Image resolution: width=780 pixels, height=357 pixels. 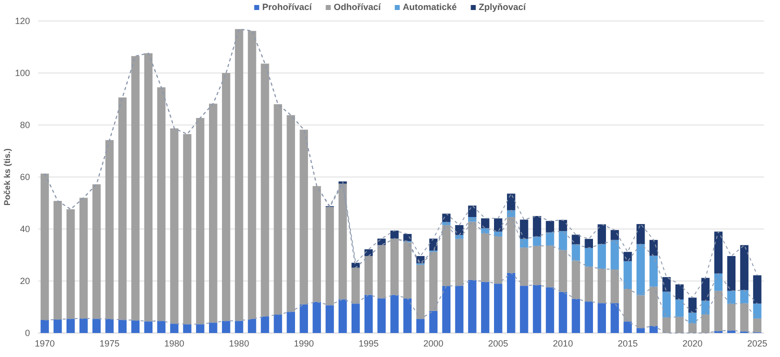 What do you see at coordinates (22, 21) in the screenshot?
I see `y-tick-label: 120` at bounding box center [22, 21].